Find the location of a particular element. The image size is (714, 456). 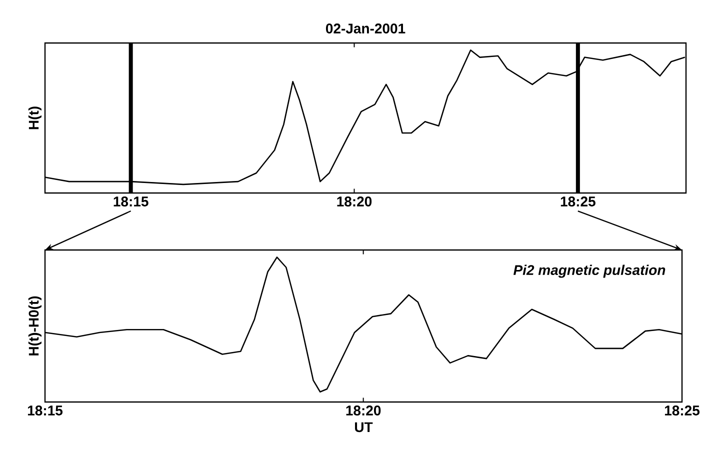

x-axis-title: UT is located at coordinates (364, 427).